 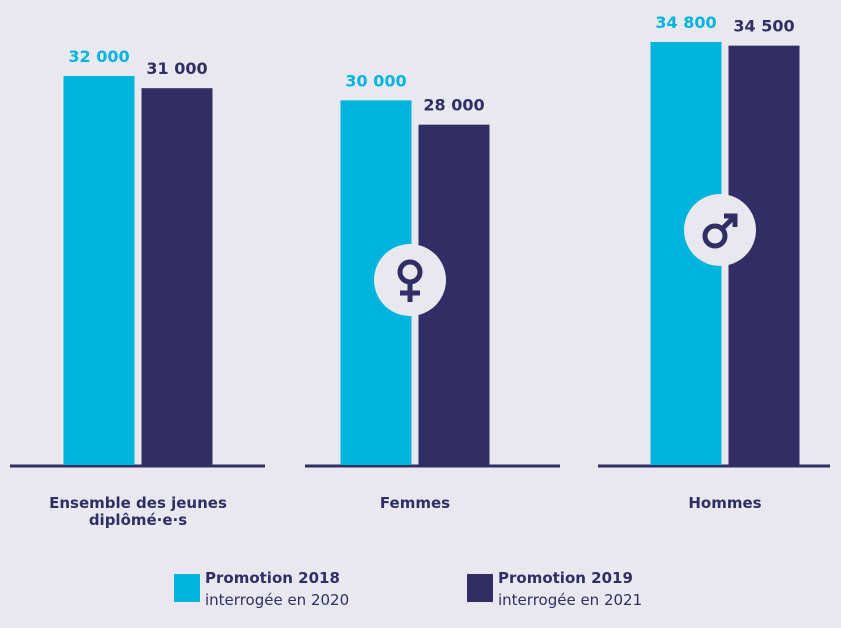 I want to click on x-tick-label: Ensemble des jeunes diplômé·e·s, so click(x=138, y=511).